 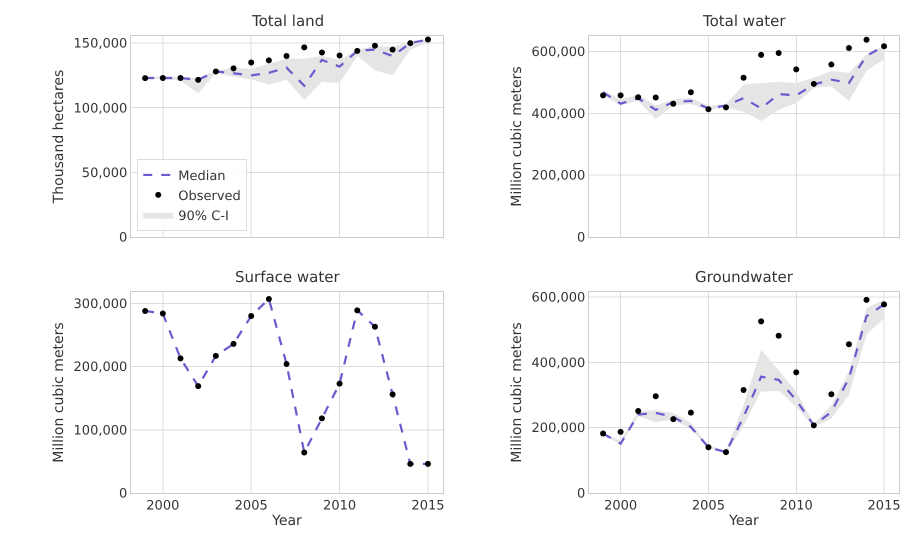 What do you see at coordinates (59, 137) in the screenshot?
I see `y-axis-title: Thousand hectares` at bounding box center [59, 137].